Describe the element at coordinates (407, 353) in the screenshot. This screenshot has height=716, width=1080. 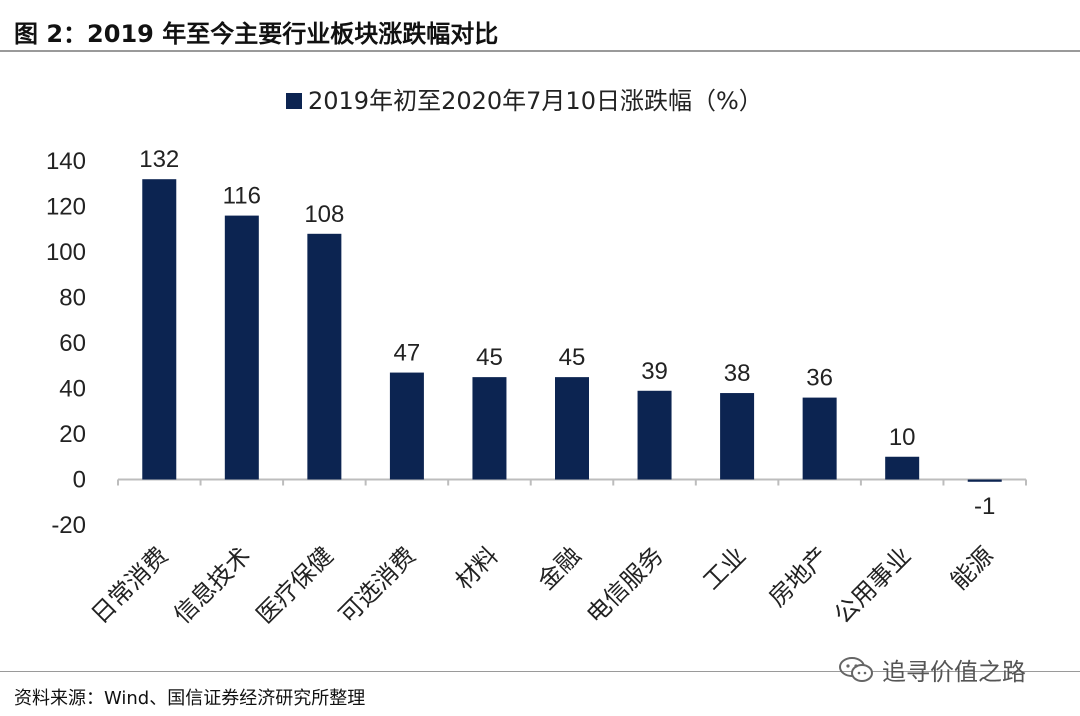
I see `data-label: 47` at that location.